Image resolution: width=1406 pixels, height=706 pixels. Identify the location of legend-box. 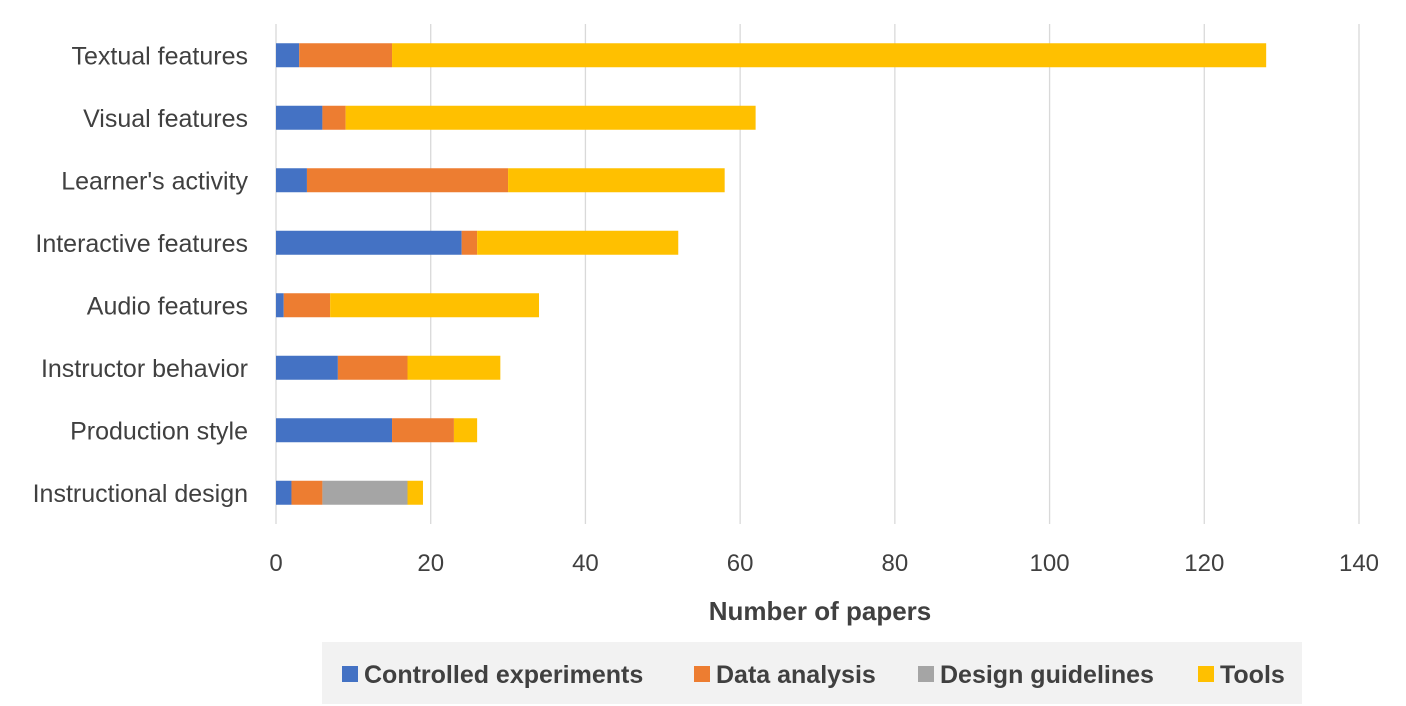
(812, 673).